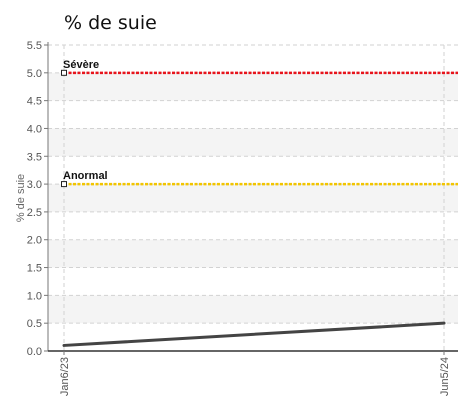 This screenshot has width=466, height=402. What do you see at coordinates (445, 376) in the screenshot?
I see `x-tick-label: Jun5/24` at bounding box center [445, 376].